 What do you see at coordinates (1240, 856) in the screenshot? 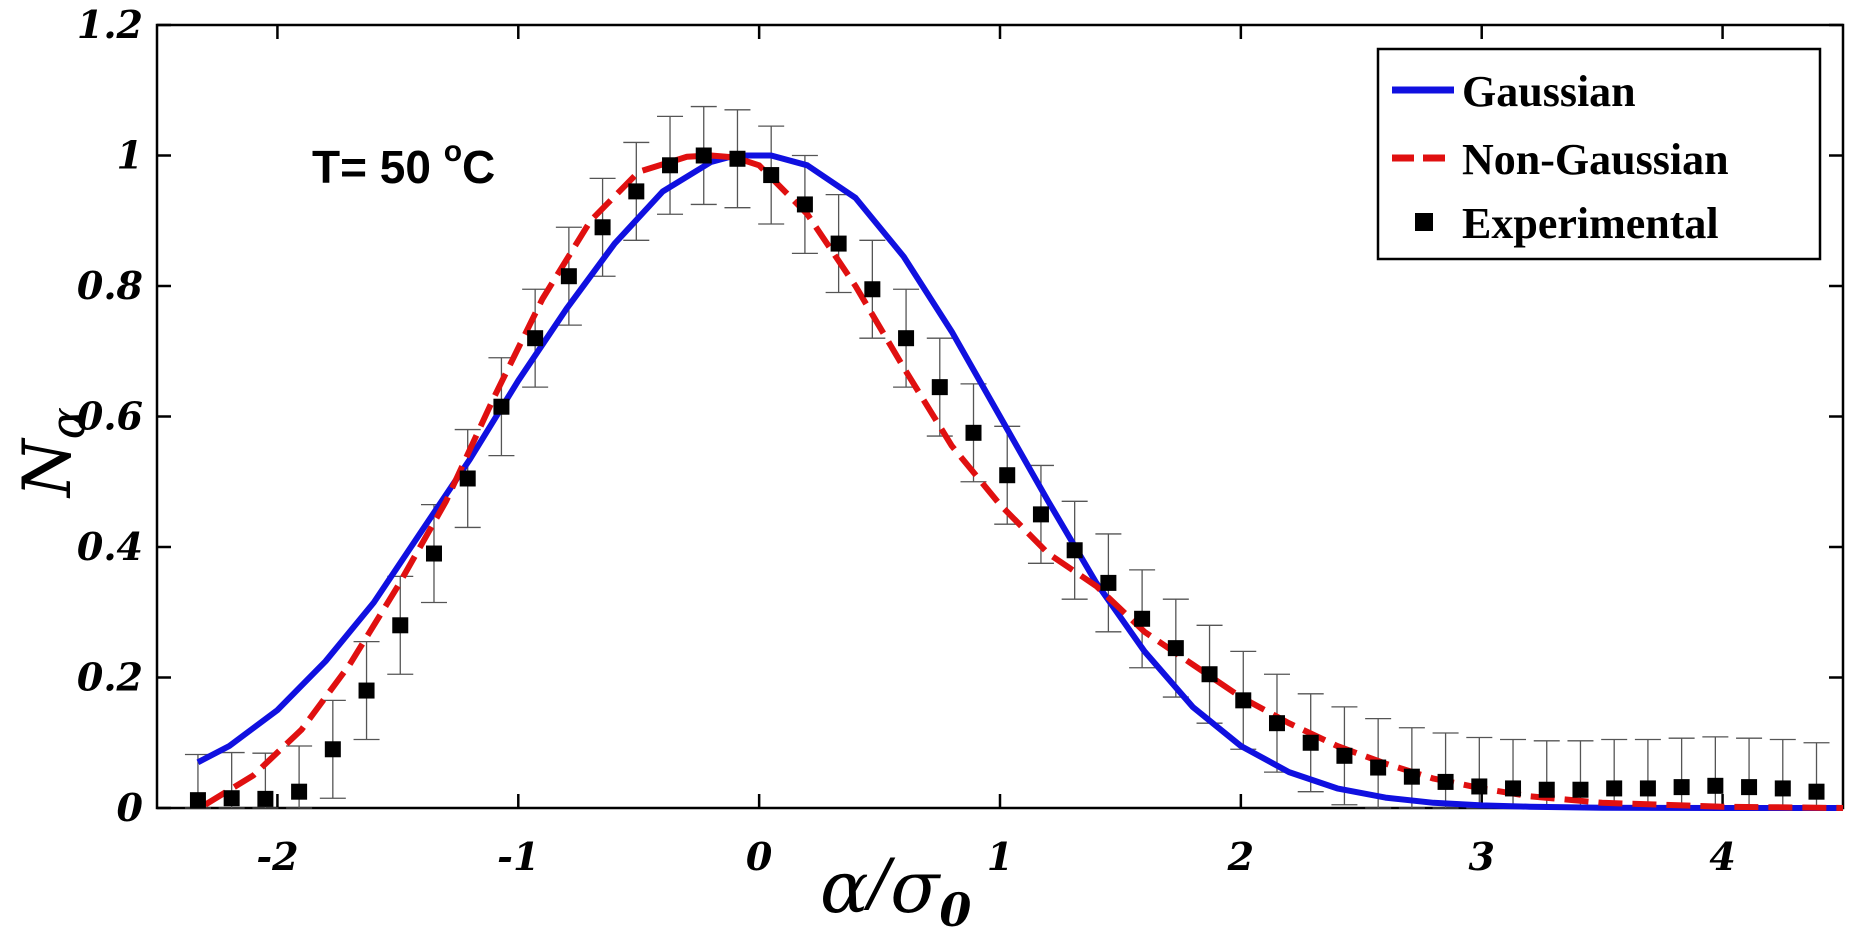
I see `x-tick-label: 2` at bounding box center [1240, 856].